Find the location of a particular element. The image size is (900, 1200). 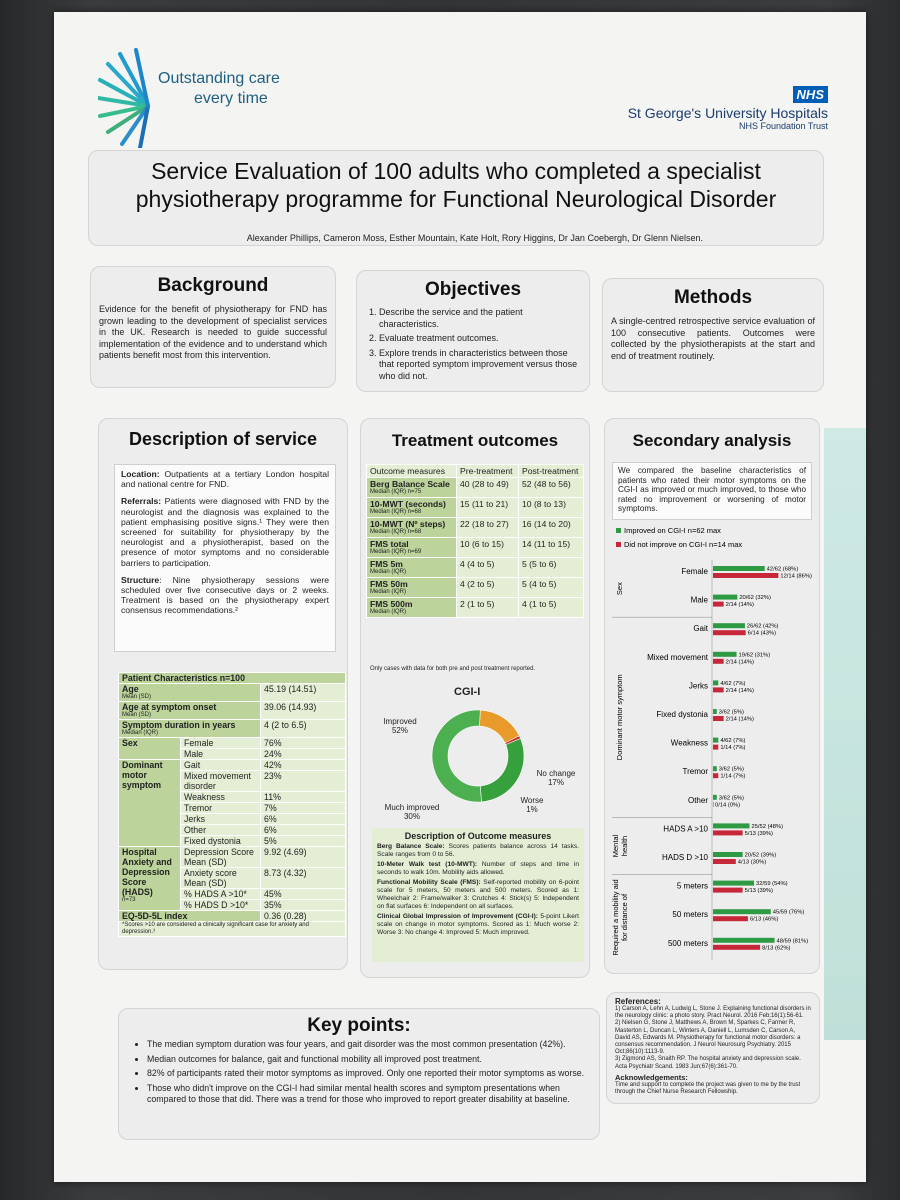

table-cell: 35% is located at coordinates (303, 905).